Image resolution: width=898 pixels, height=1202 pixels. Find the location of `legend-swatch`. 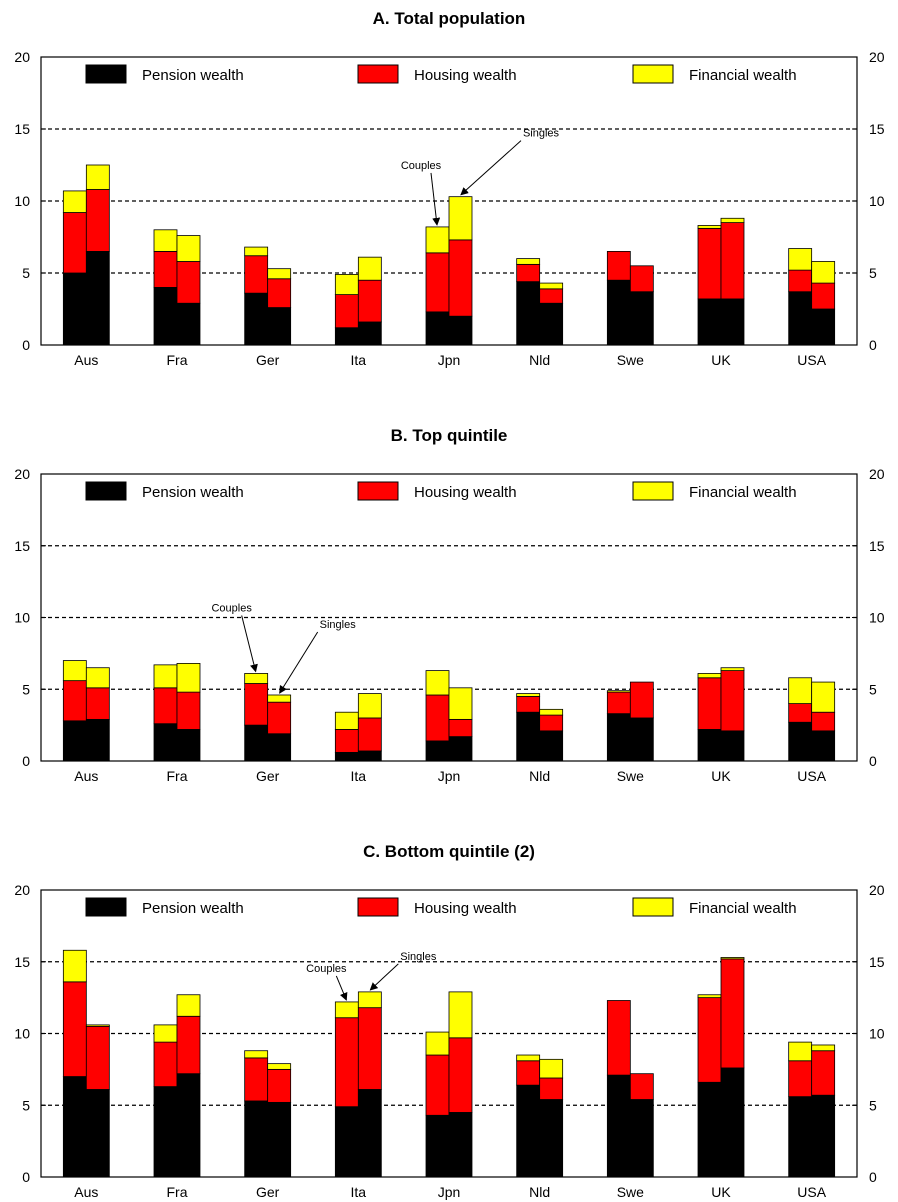

legend-swatch is located at coordinates (653, 74).